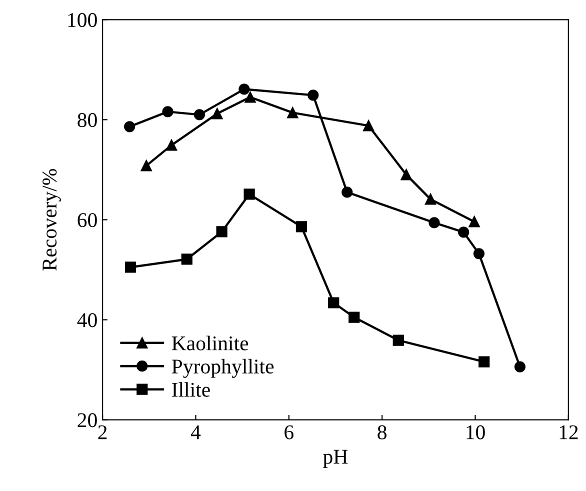  What do you see at coordinates (87, 120) in the screenshot?
I see `y-tick-label: 80` at bounding box center [87, 120].